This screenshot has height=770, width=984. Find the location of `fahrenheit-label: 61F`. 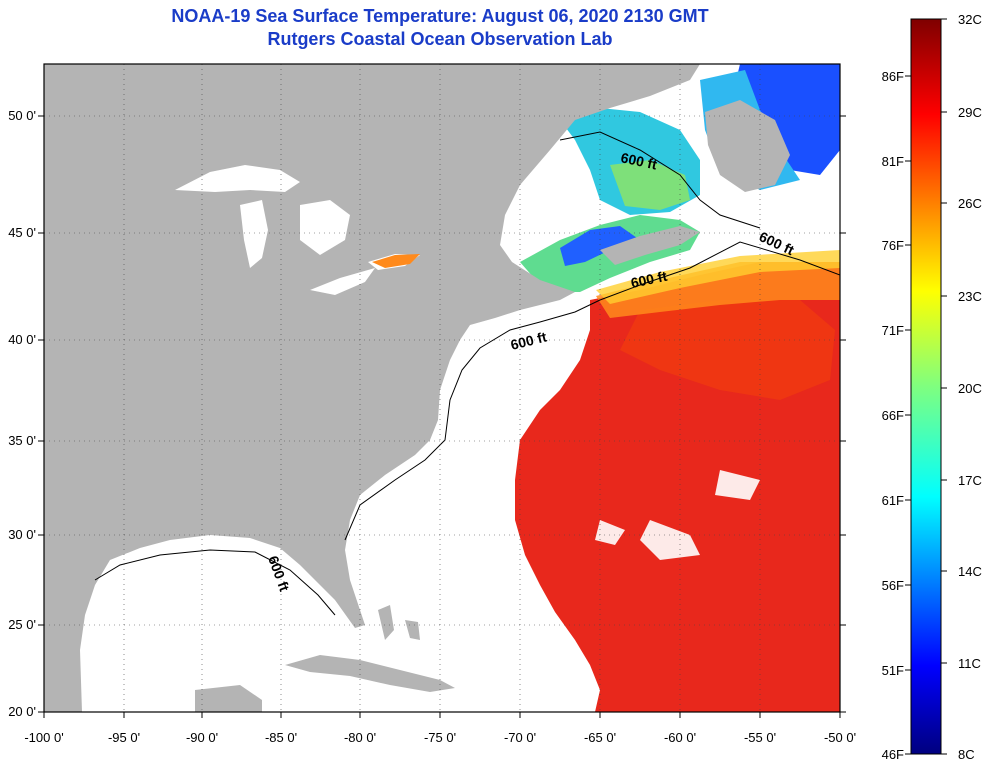

fahrenheit-label: 61F is located at coordinates (893, 500).